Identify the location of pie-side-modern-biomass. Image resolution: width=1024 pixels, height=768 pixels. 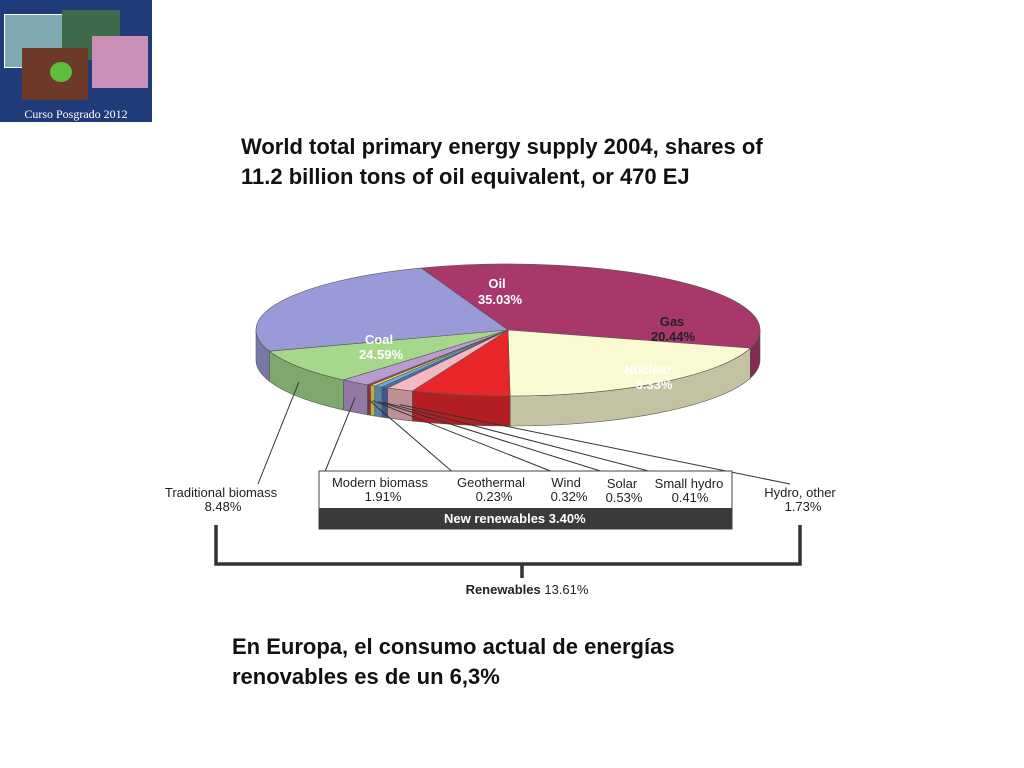
(355, 397).